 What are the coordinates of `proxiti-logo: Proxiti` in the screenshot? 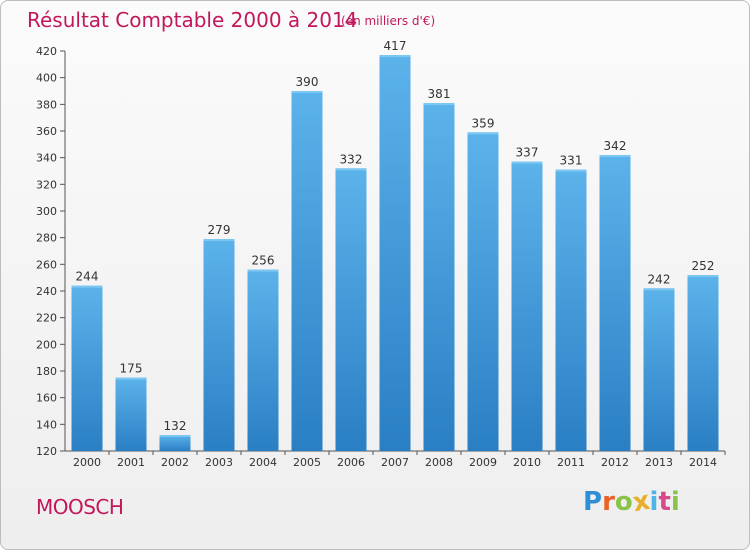 It's located at (631, 502).